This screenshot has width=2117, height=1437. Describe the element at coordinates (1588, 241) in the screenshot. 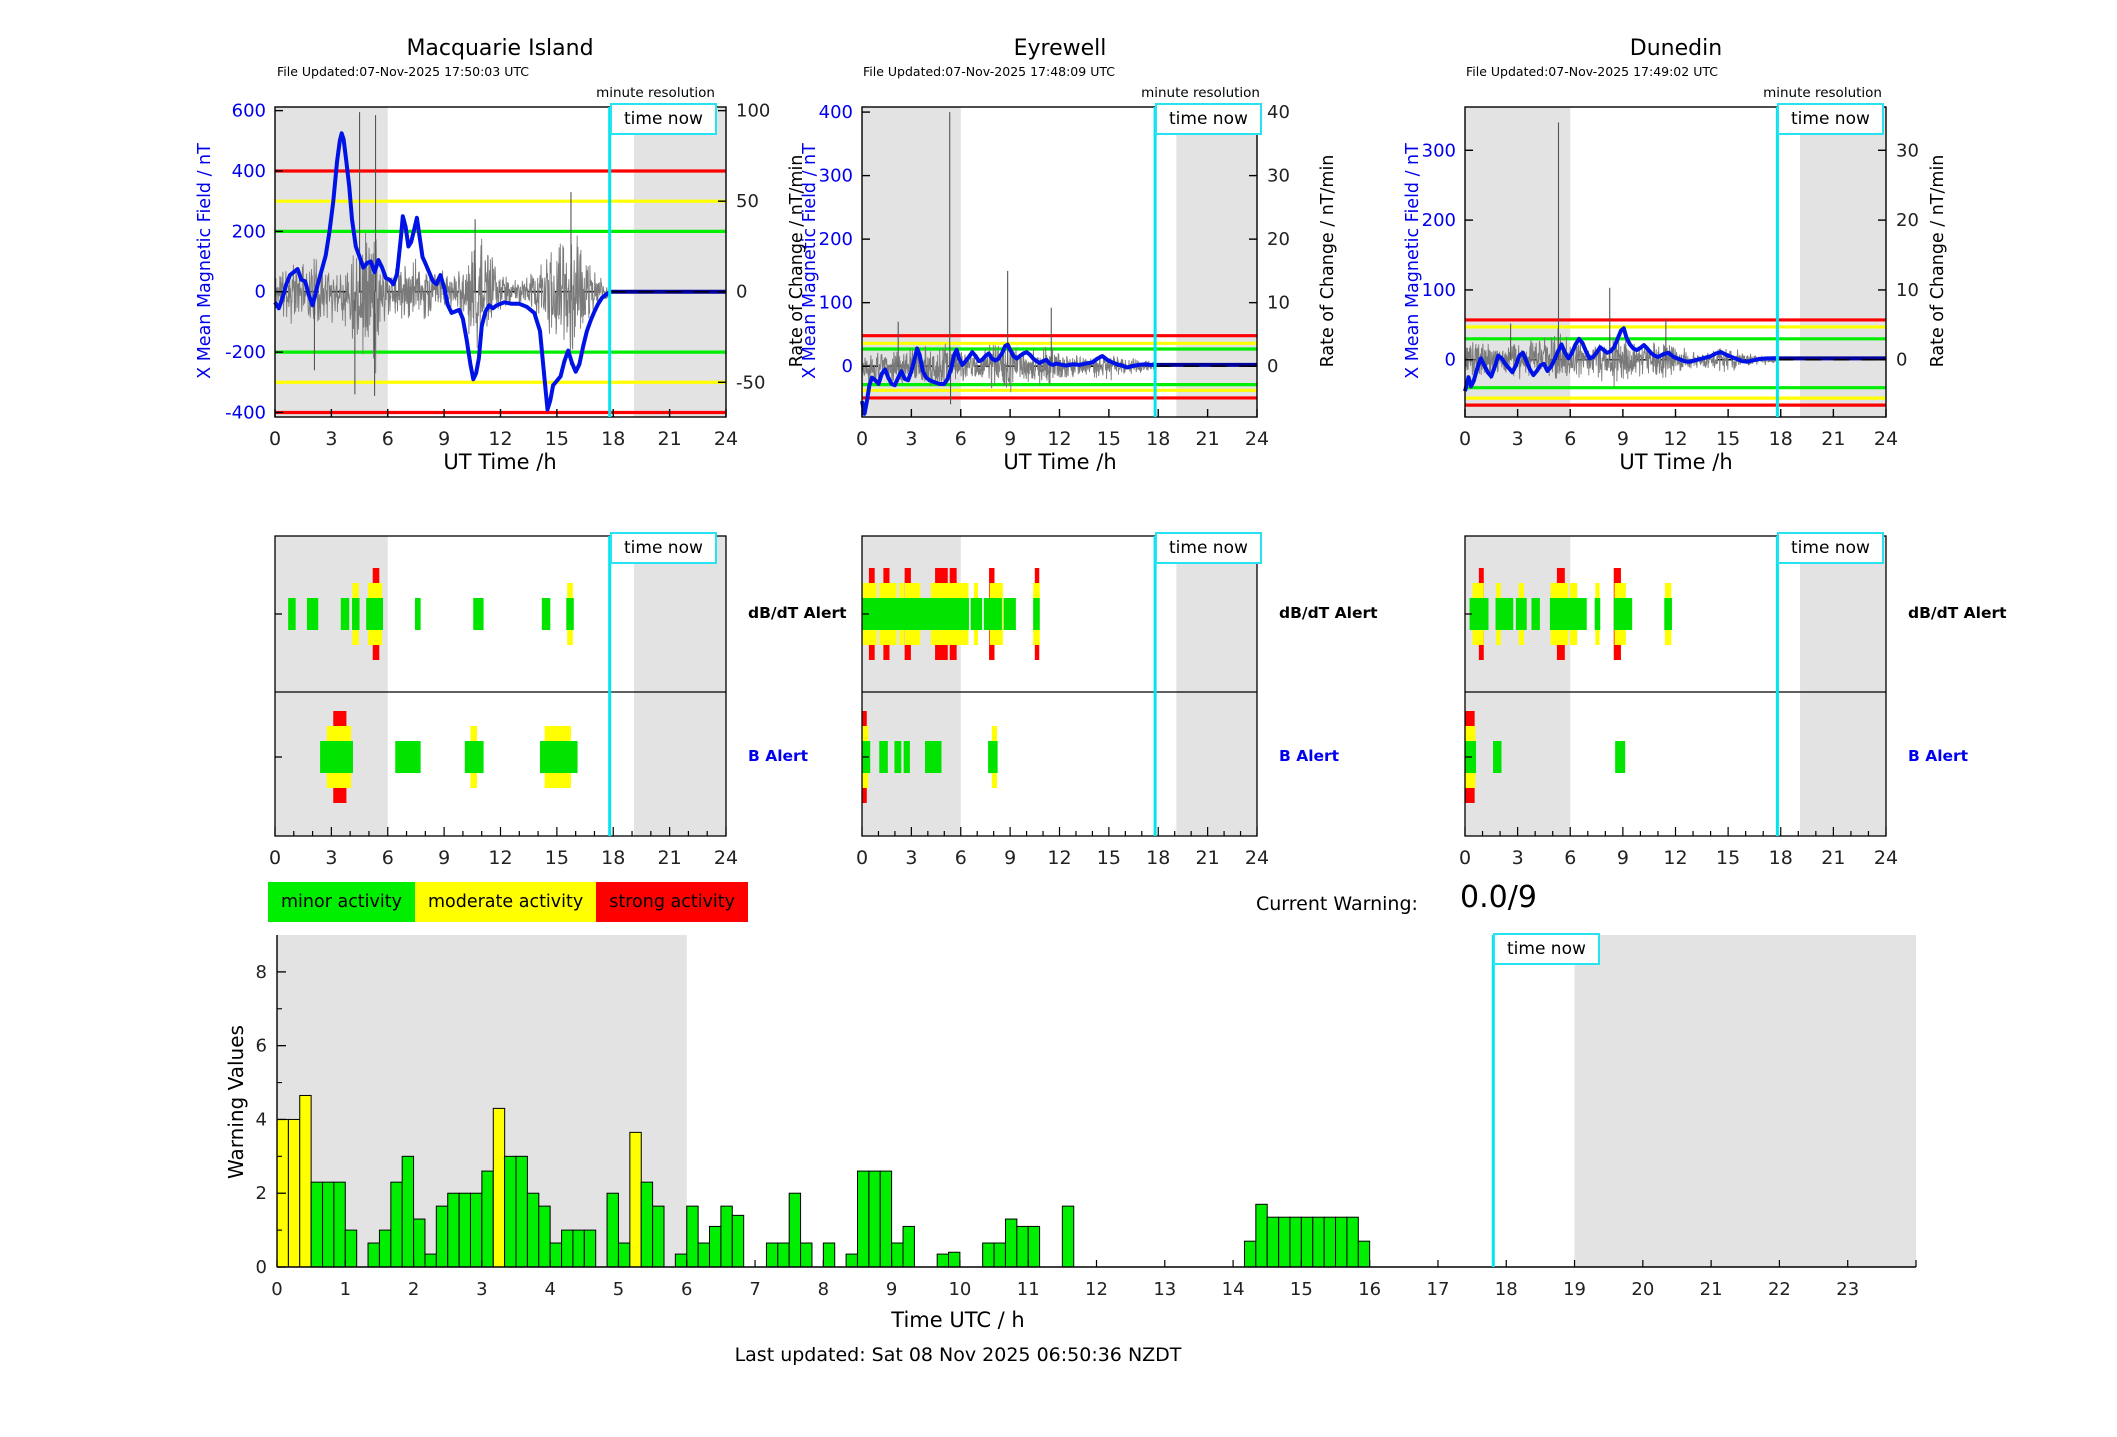

I see `noise-spikes` at that location.